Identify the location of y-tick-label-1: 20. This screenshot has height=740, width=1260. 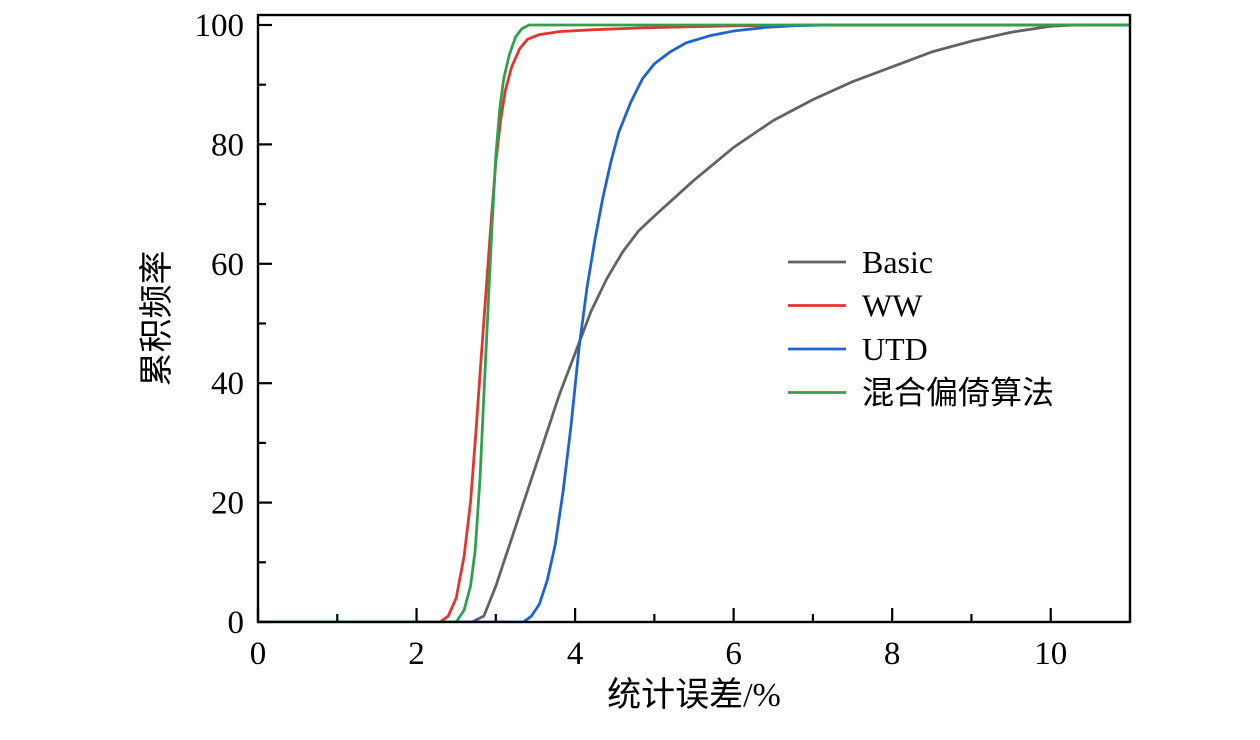
(227, 504).